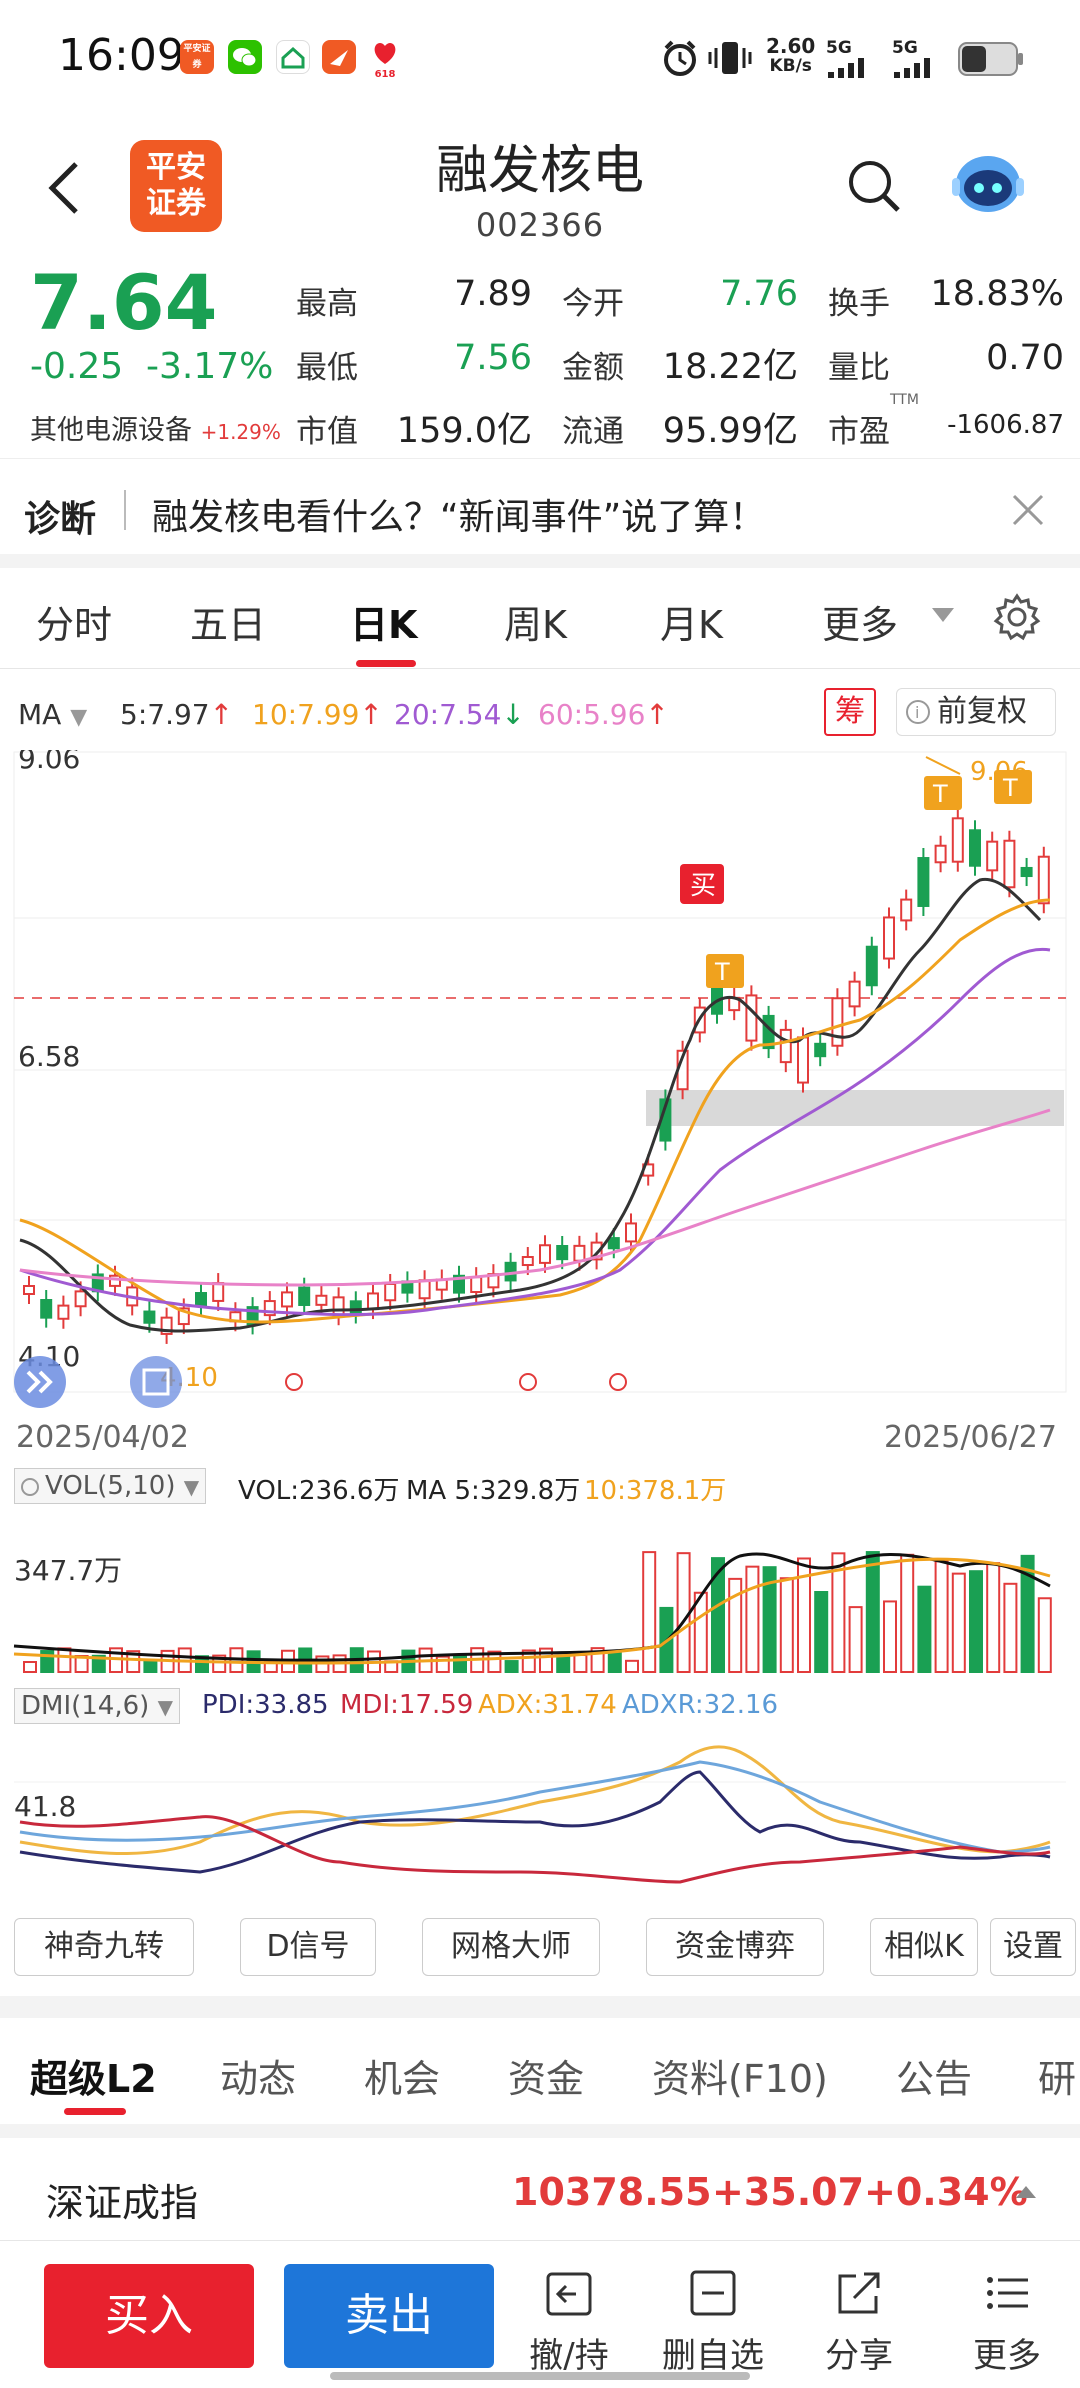 The width and height of the screenshot is (1080, 2388). Describe the element at coordinates (569, 2322) in the screenshot. I see `cancel-hold-button: 撤/持` at that location.